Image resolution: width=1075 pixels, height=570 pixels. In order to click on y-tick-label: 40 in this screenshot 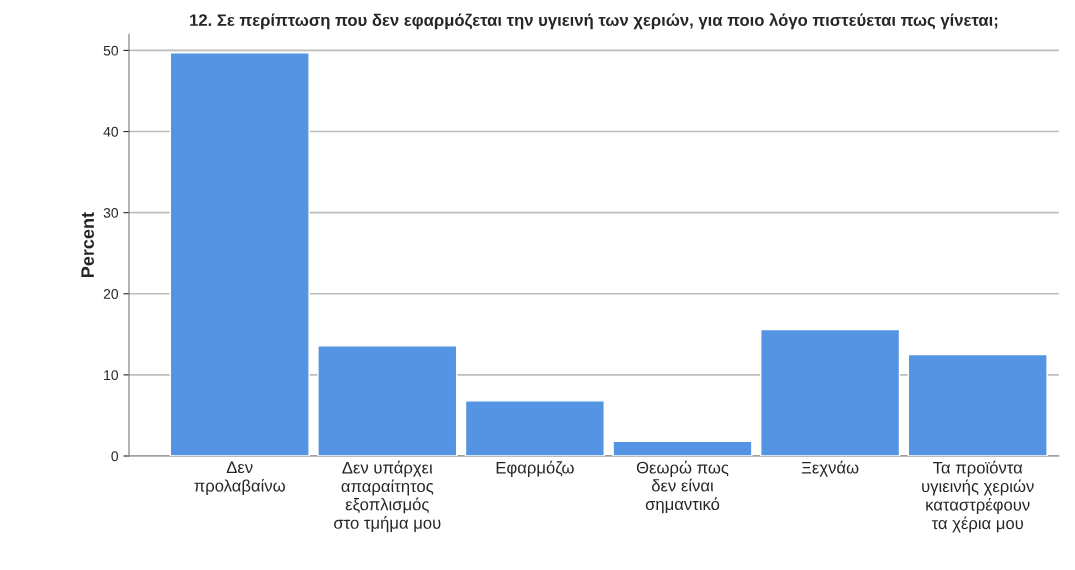, I will do `click(111, 131)`.